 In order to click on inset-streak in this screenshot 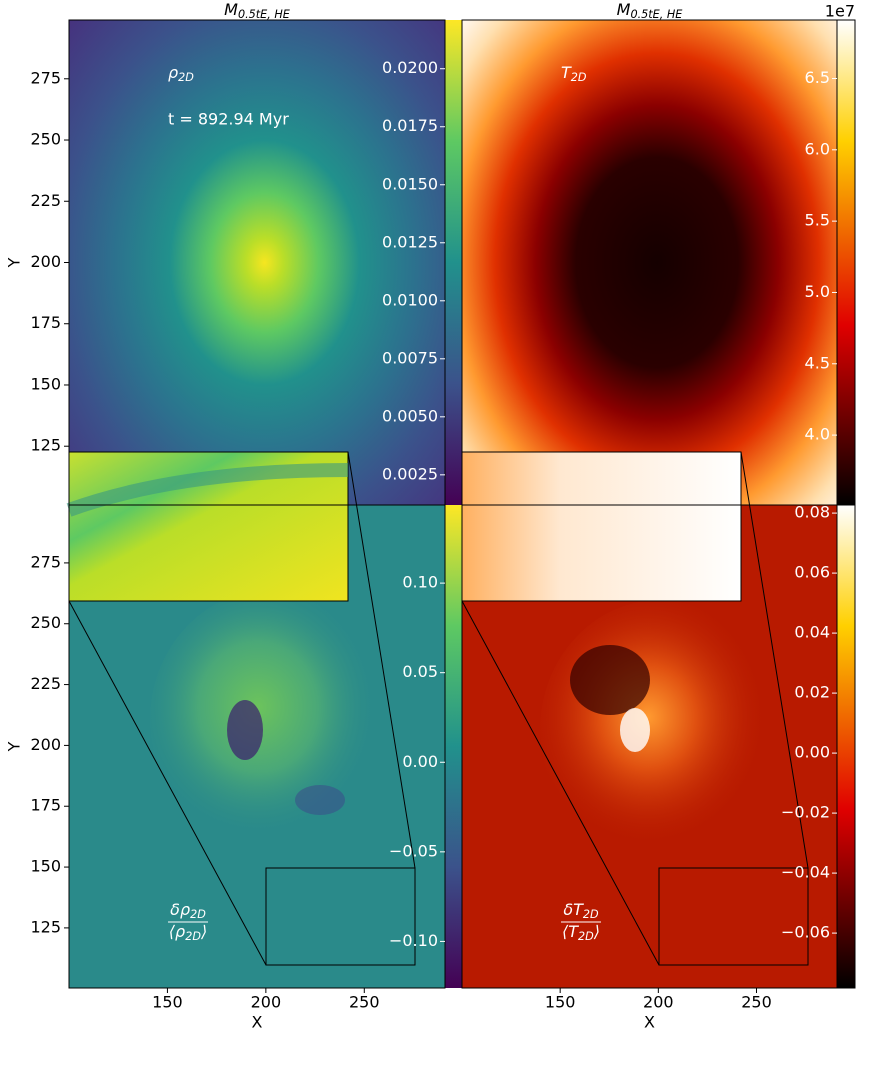, I will do `click(207, 490)`.